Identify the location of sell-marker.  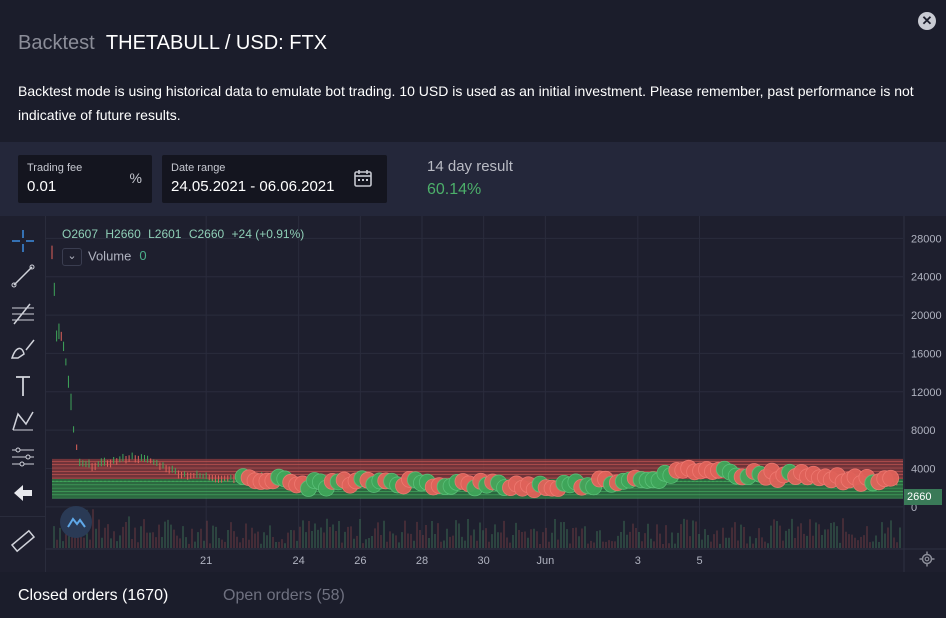
(891, 478).